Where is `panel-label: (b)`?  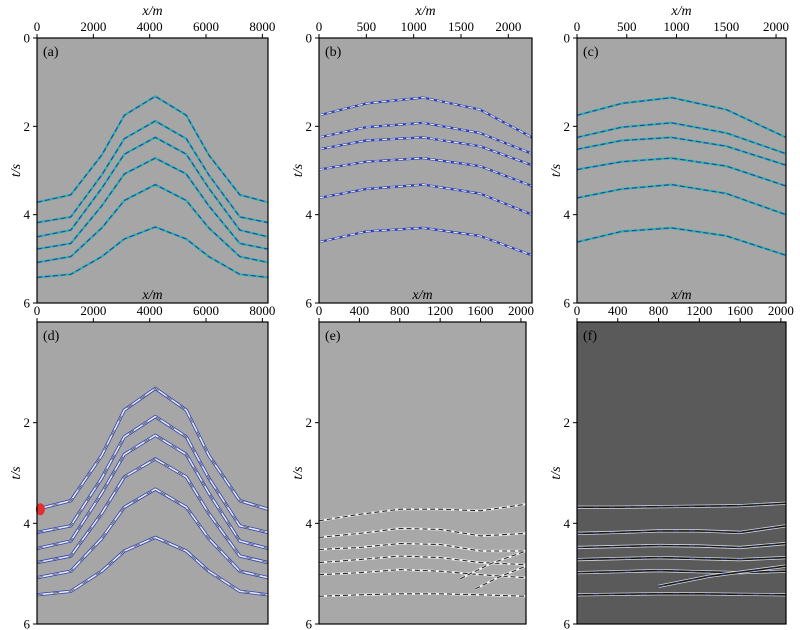 panel-label: (b) is located at coordinates (333, 52).